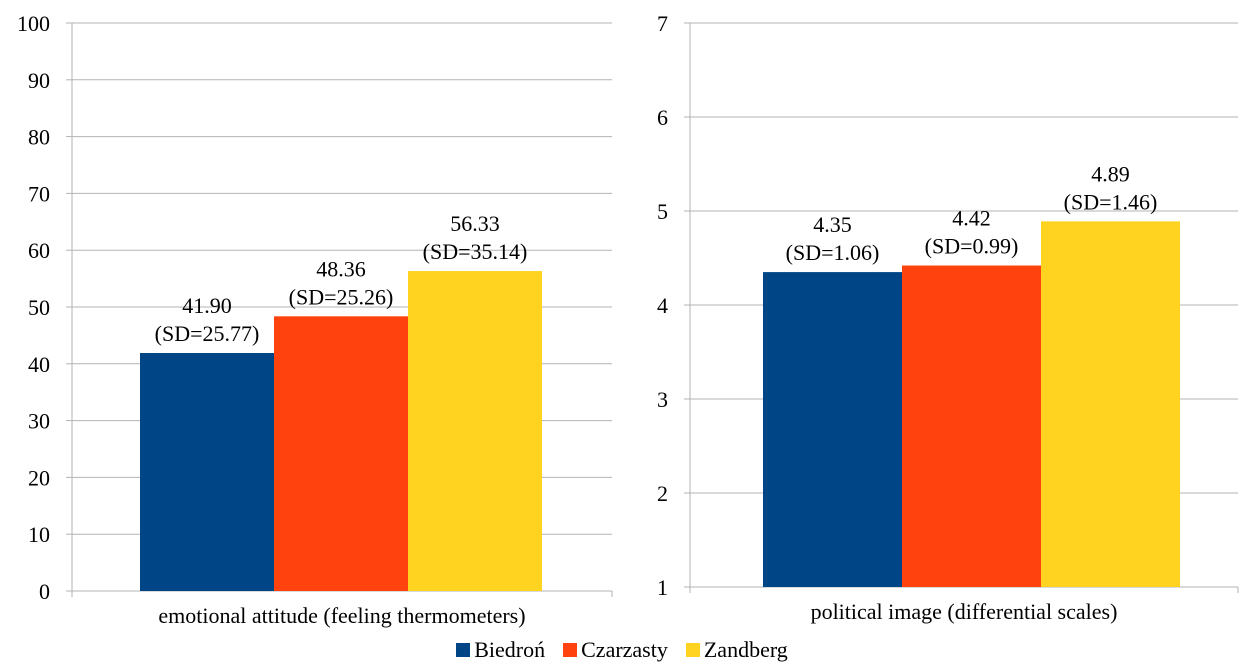 The image size is (1244, 664). What do you see at coordinates (662, 23) in the screenshot?
I see `y-tick-label: 7` at bounding box center [662, 23].